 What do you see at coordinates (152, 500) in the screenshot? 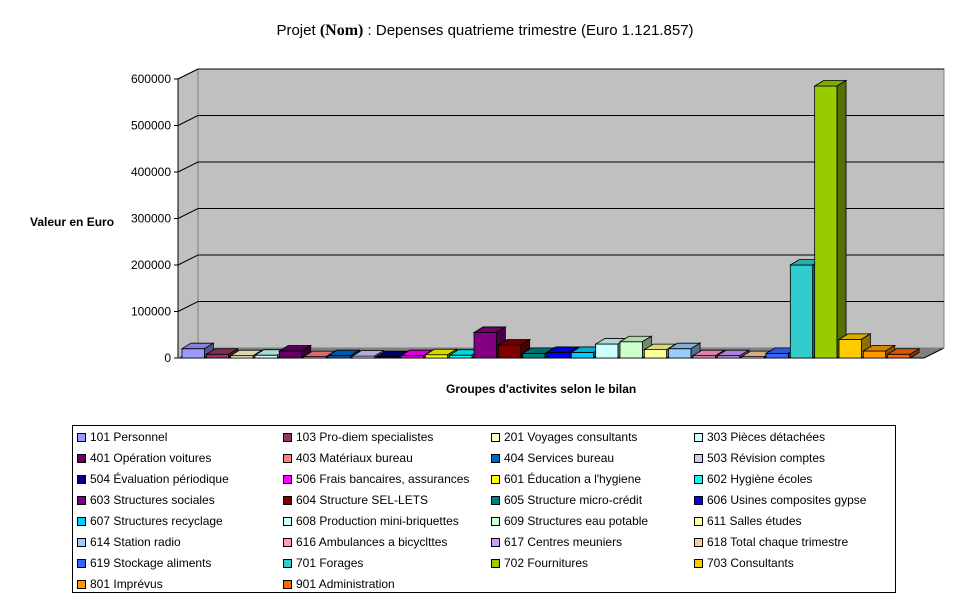
I see `legend-label: 603 Structures sociales` at bounding box center [152, 500].